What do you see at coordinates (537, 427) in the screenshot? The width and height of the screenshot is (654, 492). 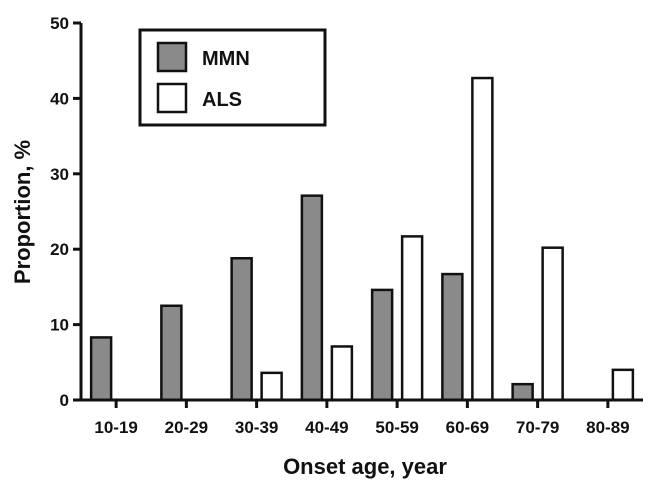 I see `x-tick-label: 70-79` at bounding box center [537, 427].